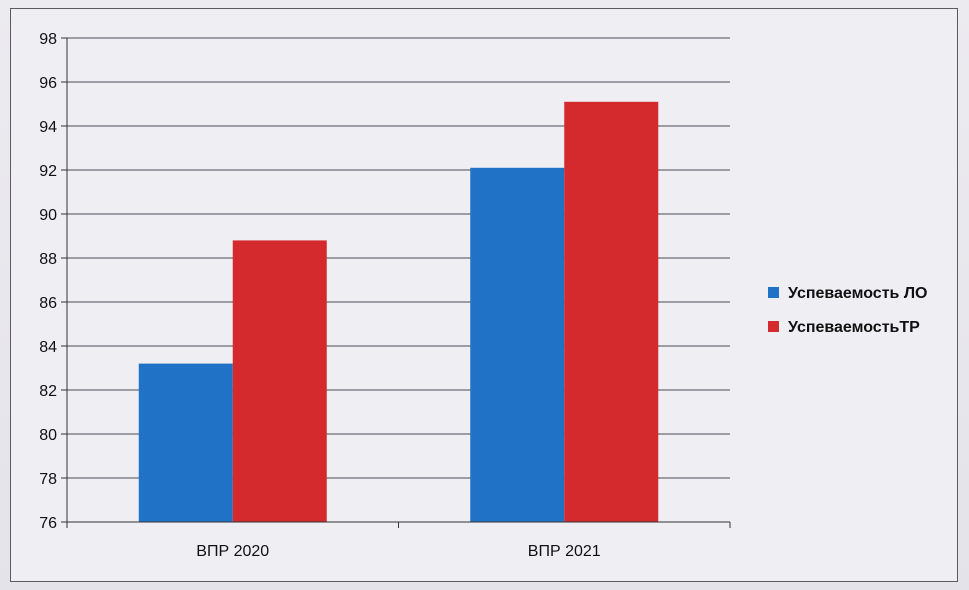 This screenshot has width=969, height=590. Describe the element at coordinates (48, 391) in the screenshot. I see `y-tick-label: 82` at that location.